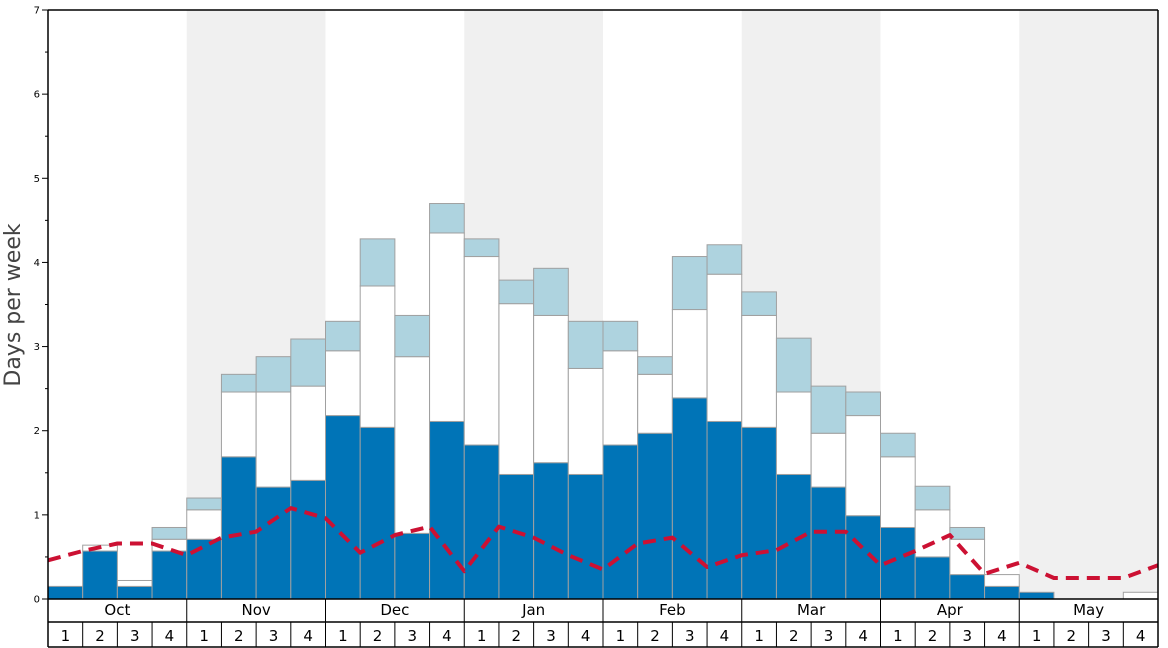 The width and height of the screenshot is (1168, 648). What do you see at coordinates (759, 636) in the screenshot?
I see `week-label-21: 1` at bounding box center [759, 636].